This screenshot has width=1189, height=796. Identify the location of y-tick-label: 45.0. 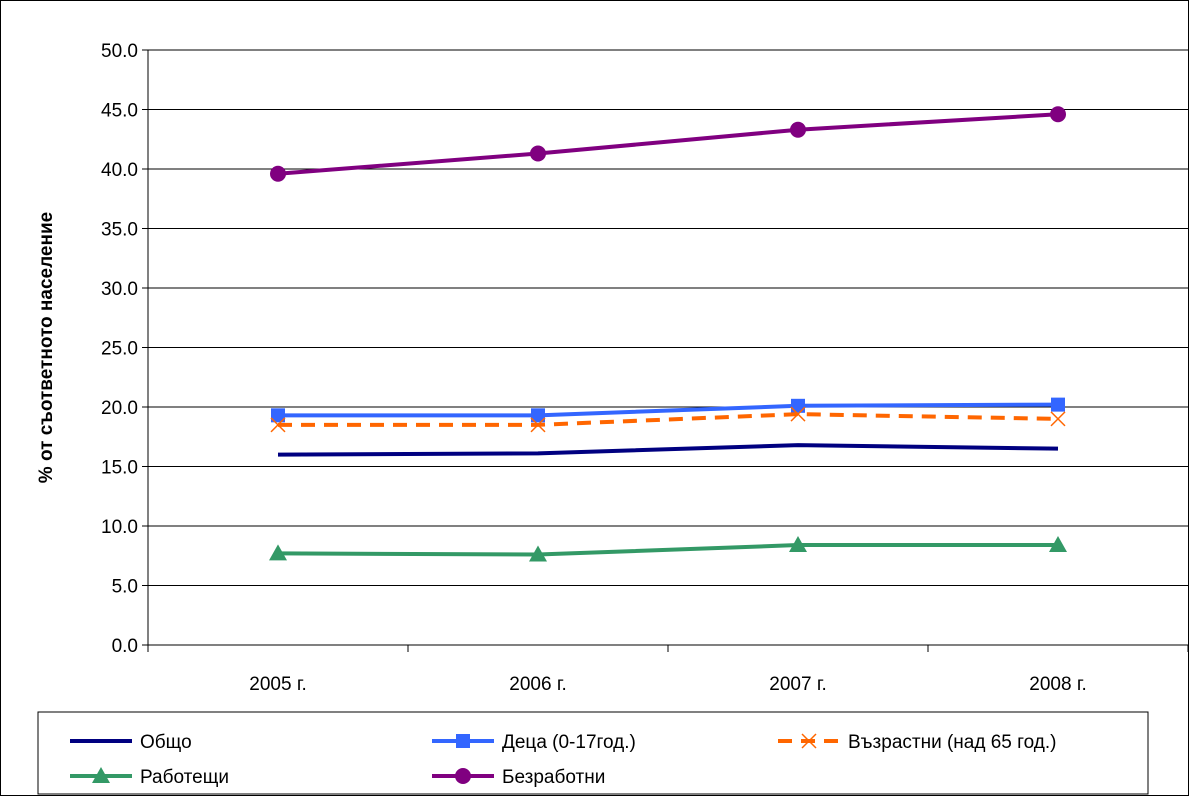
(119, 111).